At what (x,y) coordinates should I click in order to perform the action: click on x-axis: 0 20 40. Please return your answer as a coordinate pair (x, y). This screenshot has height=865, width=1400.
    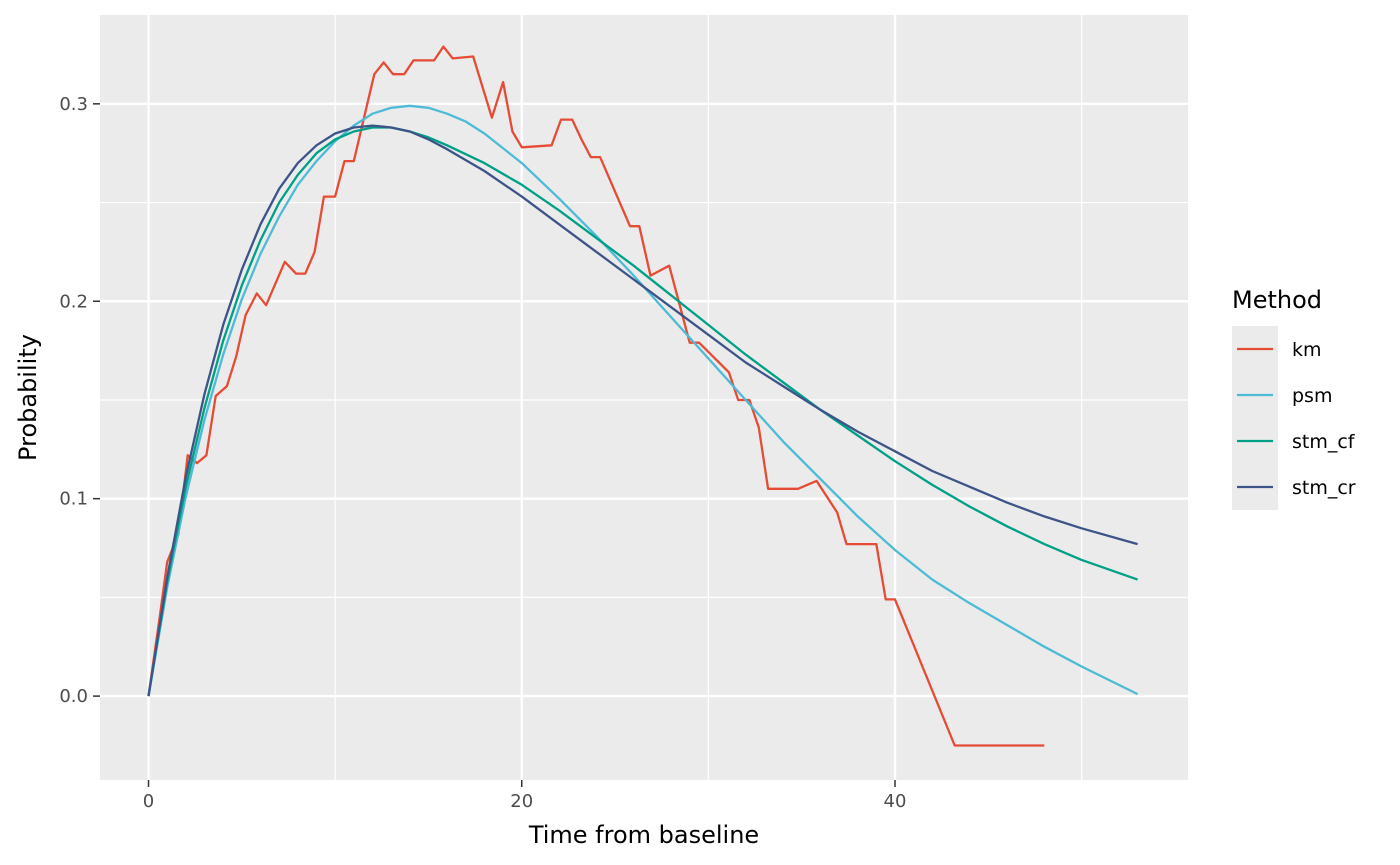
    Looking at the image, I should click on (525, 796).